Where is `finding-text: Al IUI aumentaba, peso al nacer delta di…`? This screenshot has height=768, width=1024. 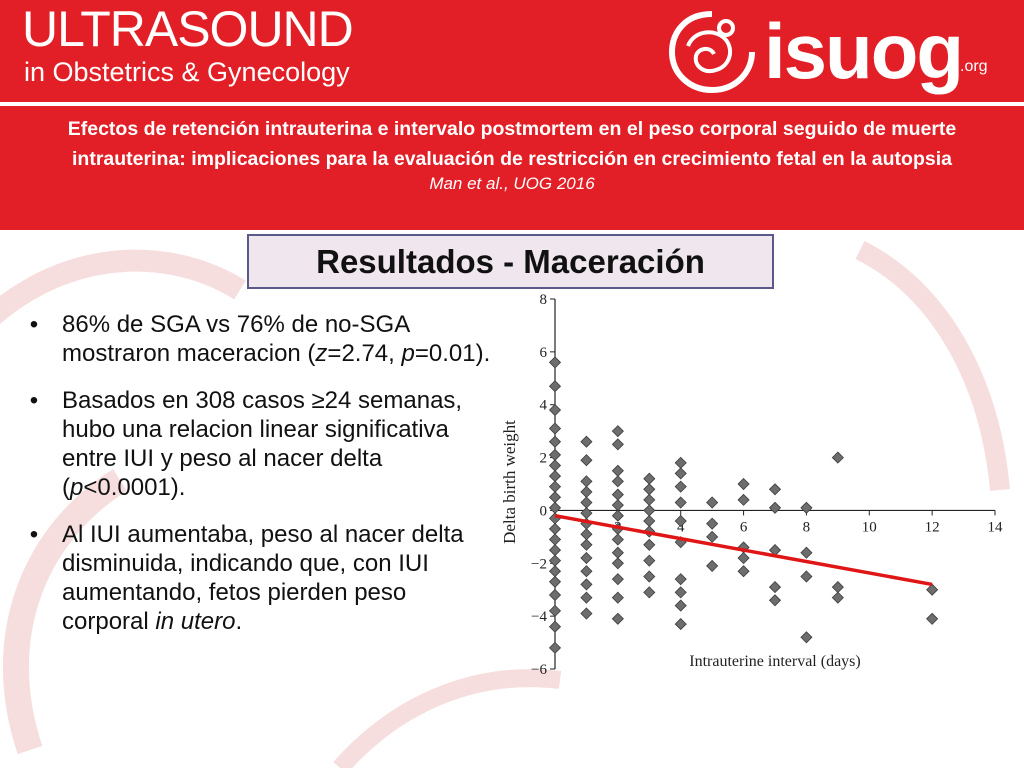 finding-text: Al IUI aumentaba, peso al nacer delta di… is located at coordinates (263, 578).